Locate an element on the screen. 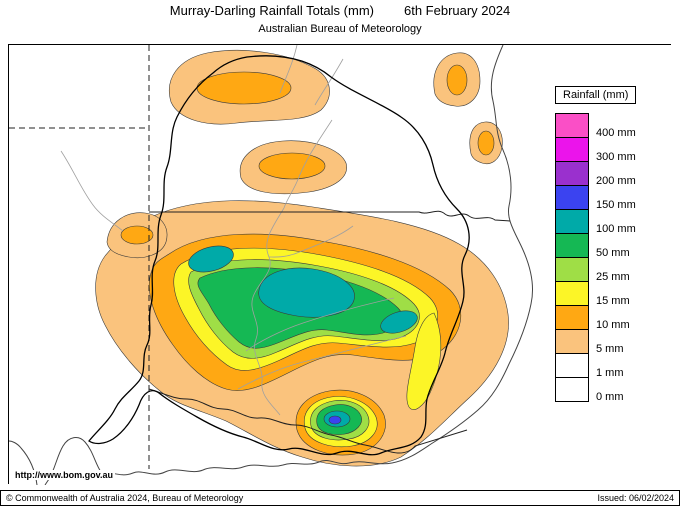 The width and height of the screenshot is (680, 506). legend-item: 400 mm is located at coordinates (611, 126).